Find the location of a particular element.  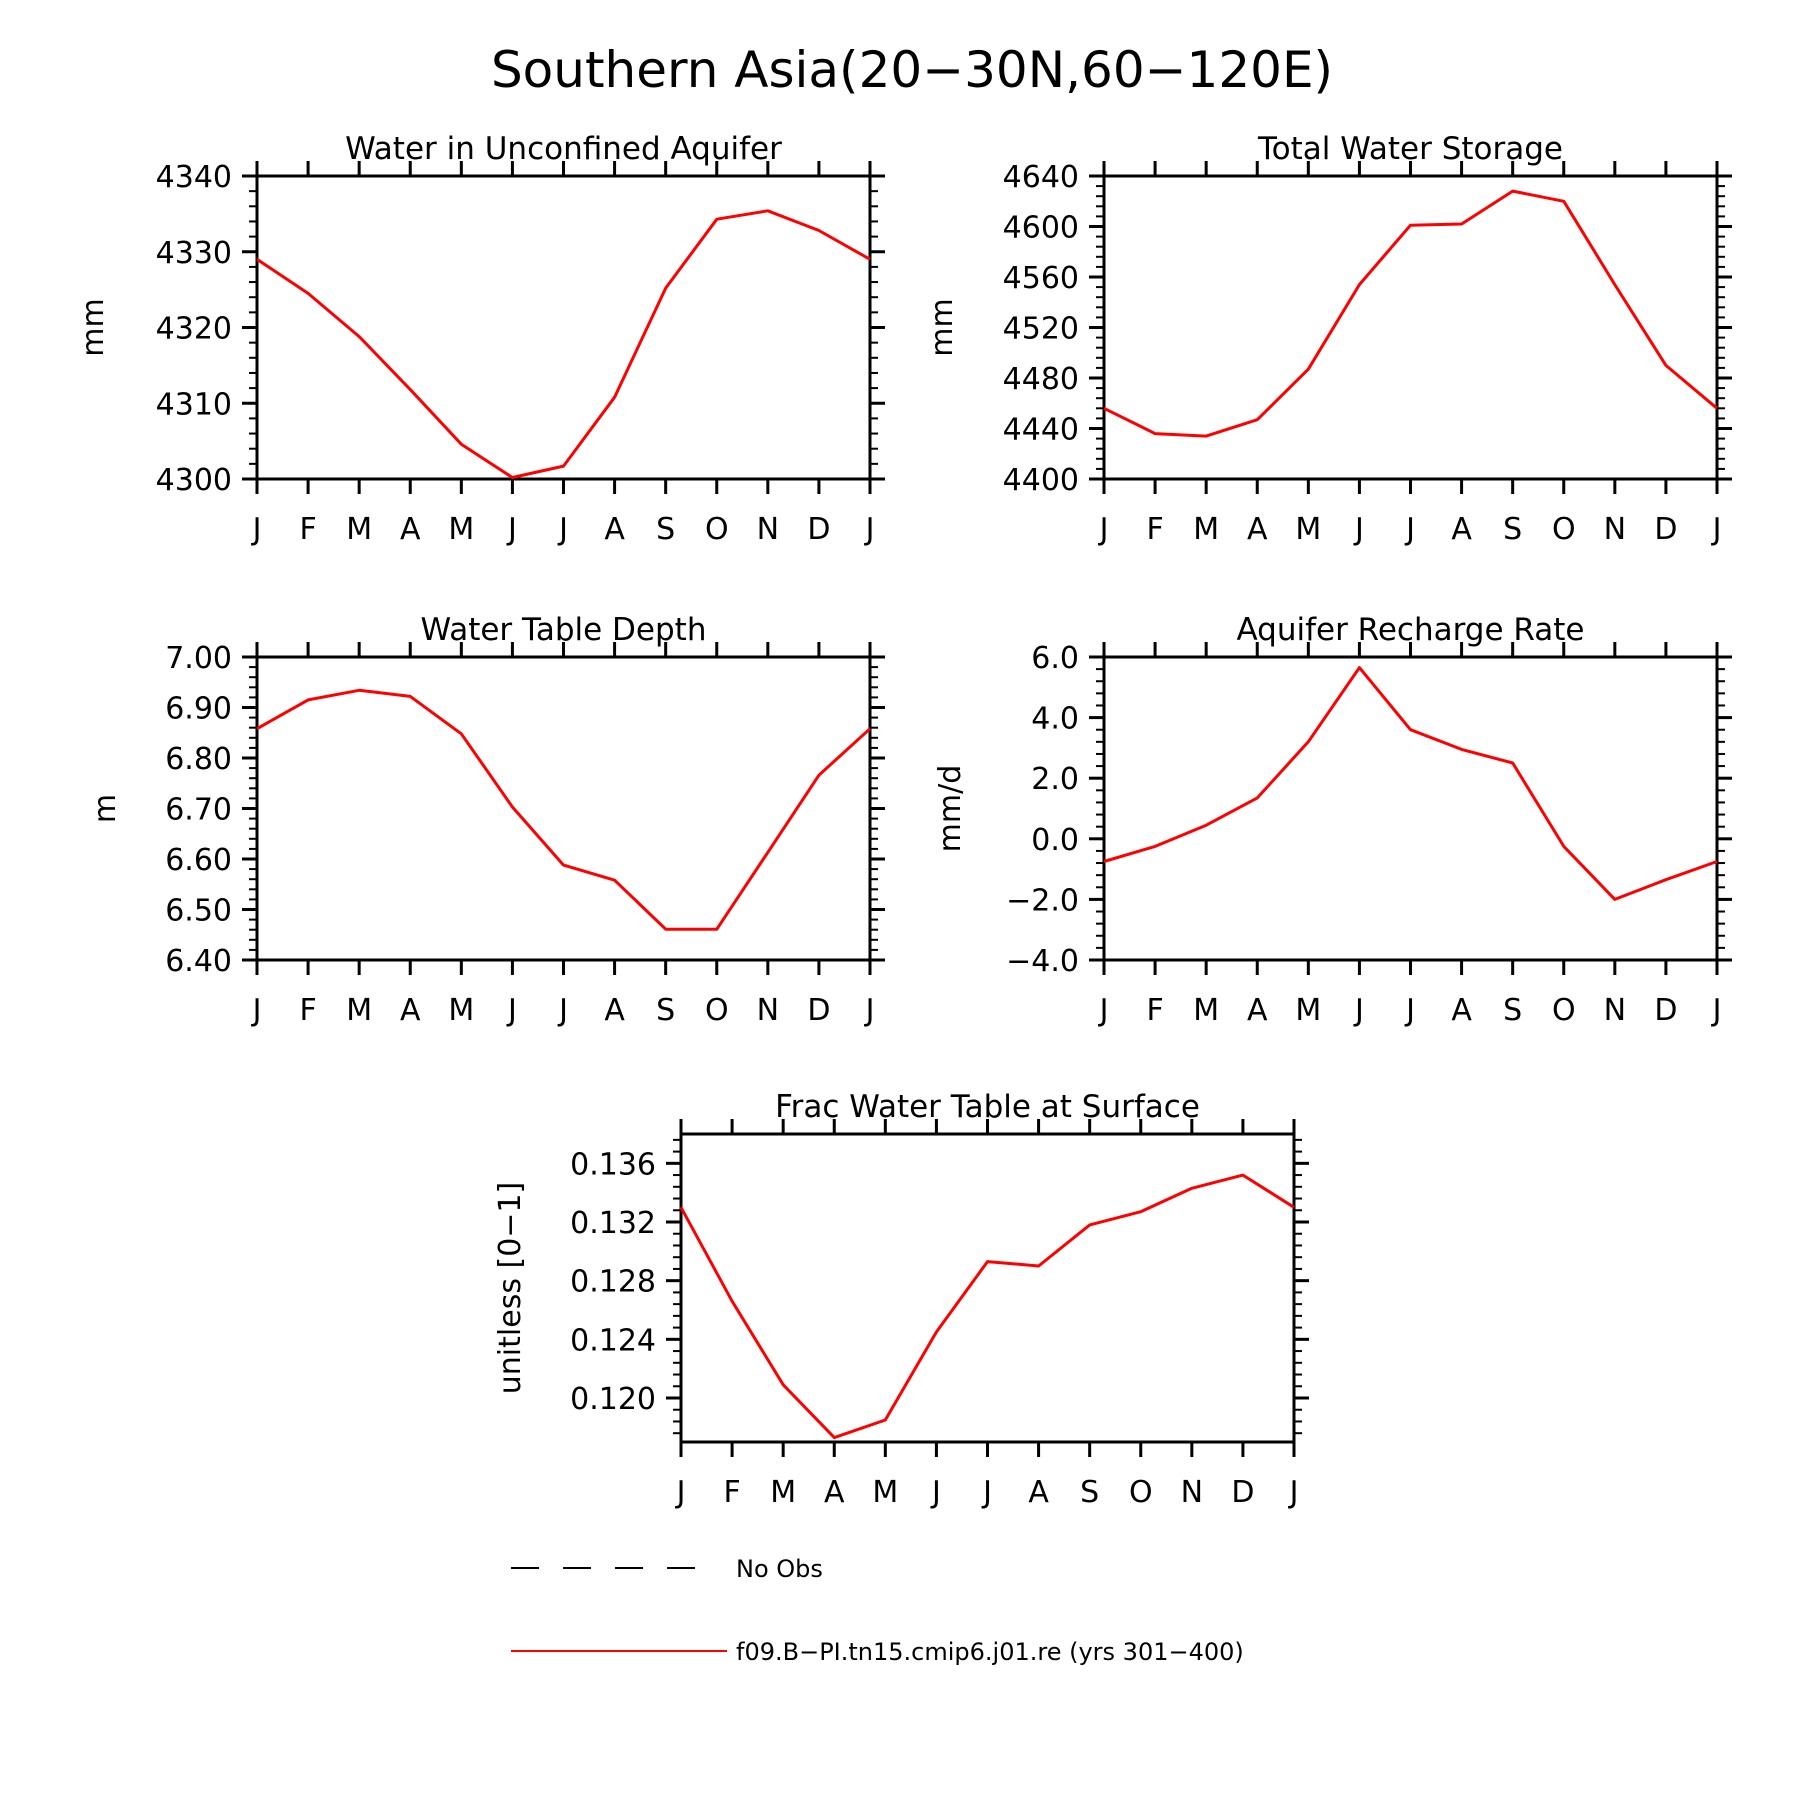

y-tick-label: 4330 is located at coordinates (194, 253).